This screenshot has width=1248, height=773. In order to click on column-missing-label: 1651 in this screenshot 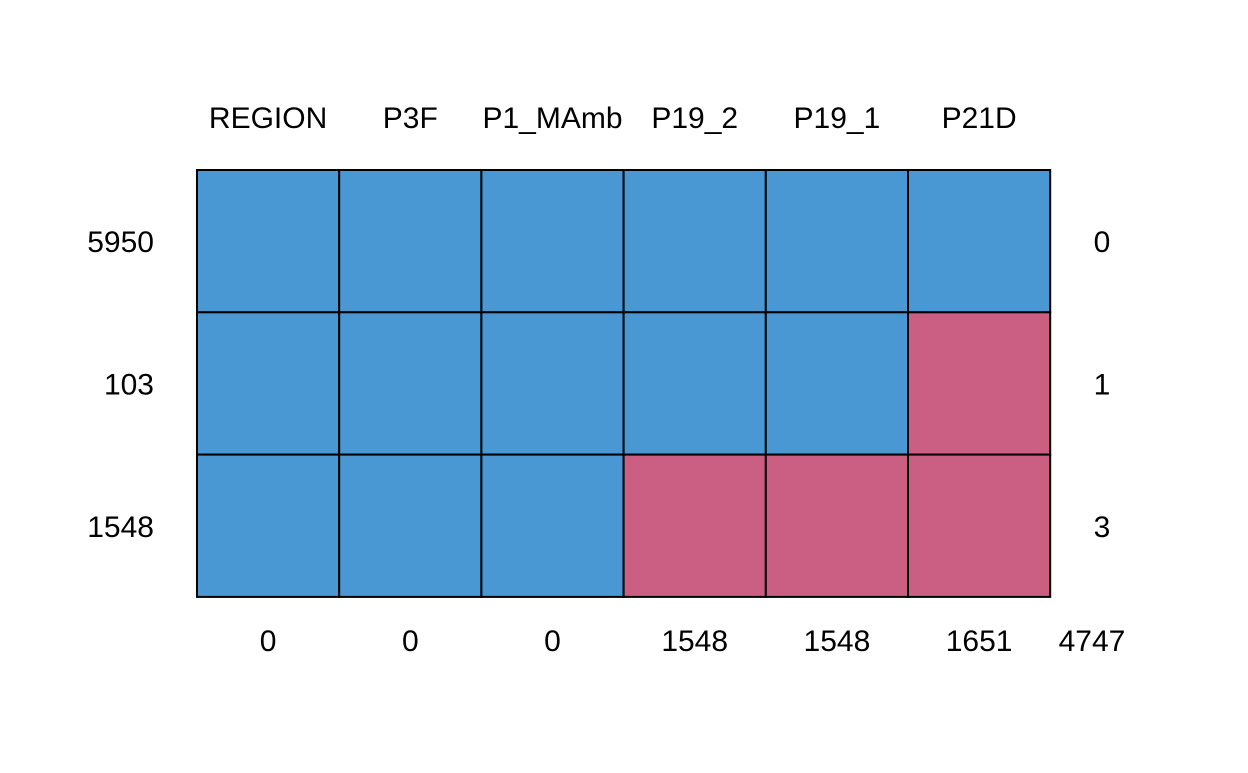, I will do `click(979, 641)`.